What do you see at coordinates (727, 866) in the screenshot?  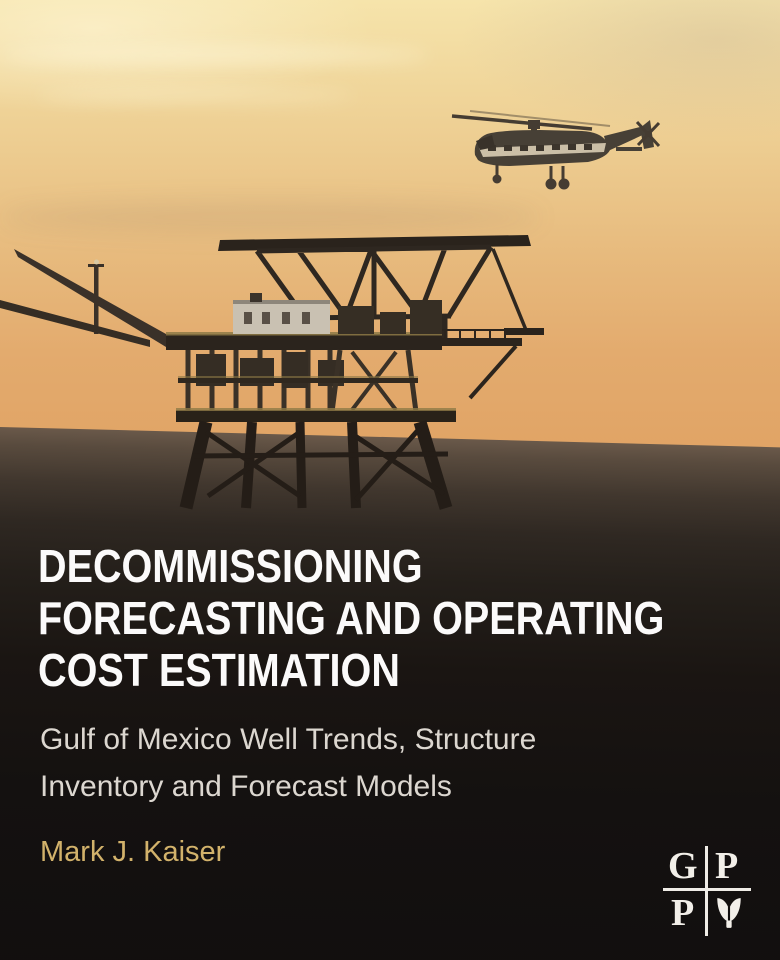 I see `logo-letter-p-top: P` at bounding box center [727, 866].